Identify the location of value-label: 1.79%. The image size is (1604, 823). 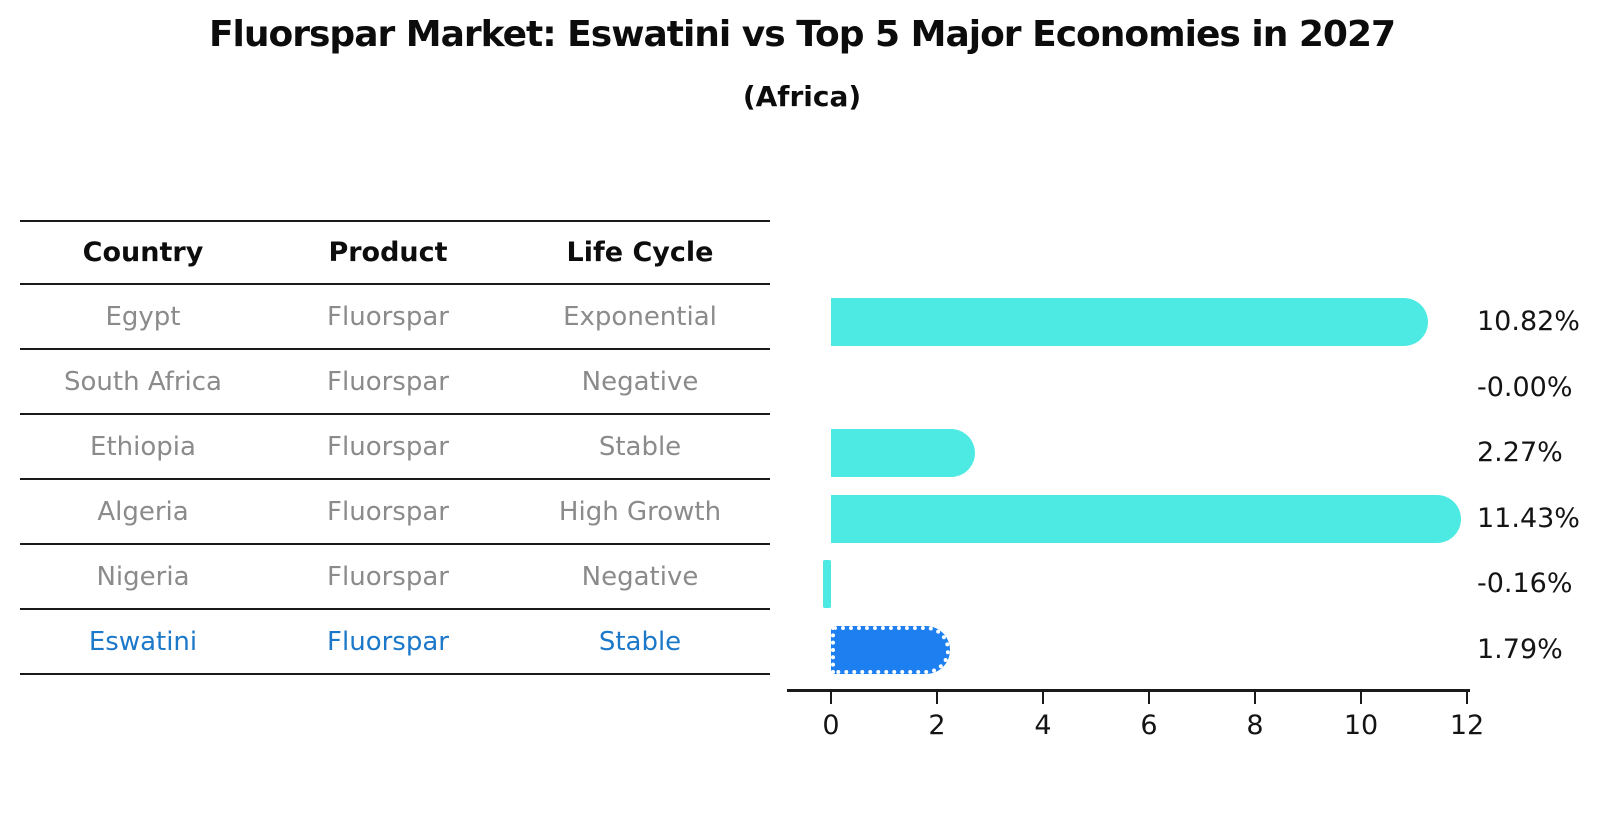
(1520, 649).